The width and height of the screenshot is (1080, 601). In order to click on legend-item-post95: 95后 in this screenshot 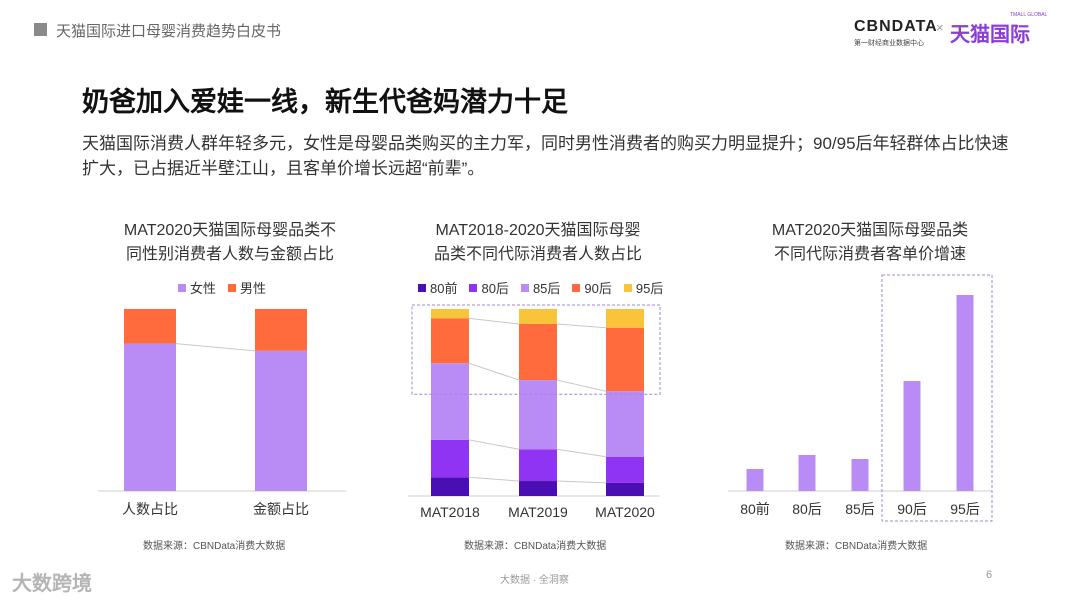, I will do `click(643, 287)`.